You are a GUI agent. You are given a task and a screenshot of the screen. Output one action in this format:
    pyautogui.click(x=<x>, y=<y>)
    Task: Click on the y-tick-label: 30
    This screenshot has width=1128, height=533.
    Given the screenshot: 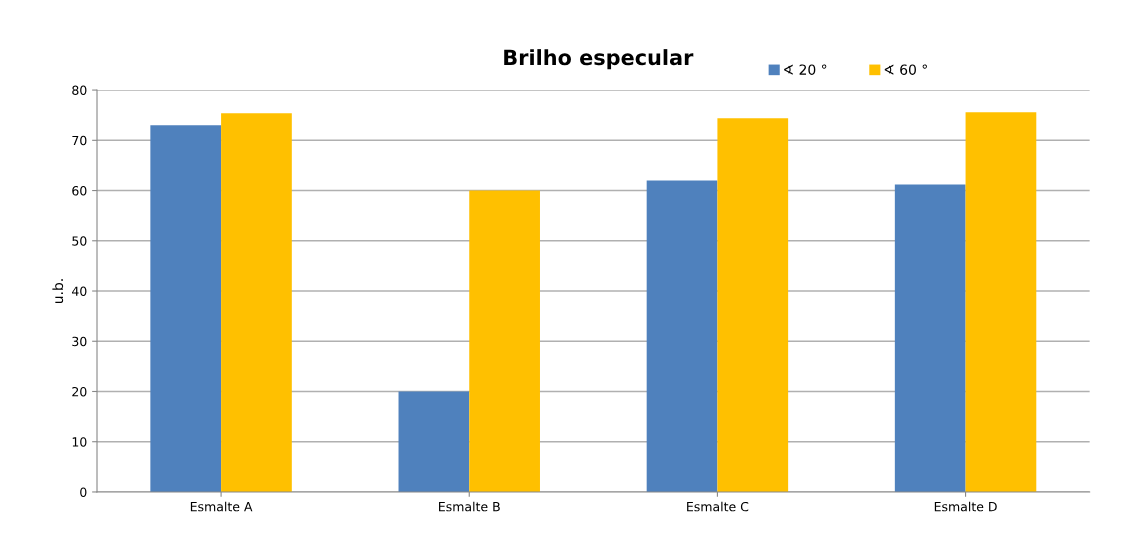 What is the action you would take?
    pyautogui.click(x=79, y=341)
    